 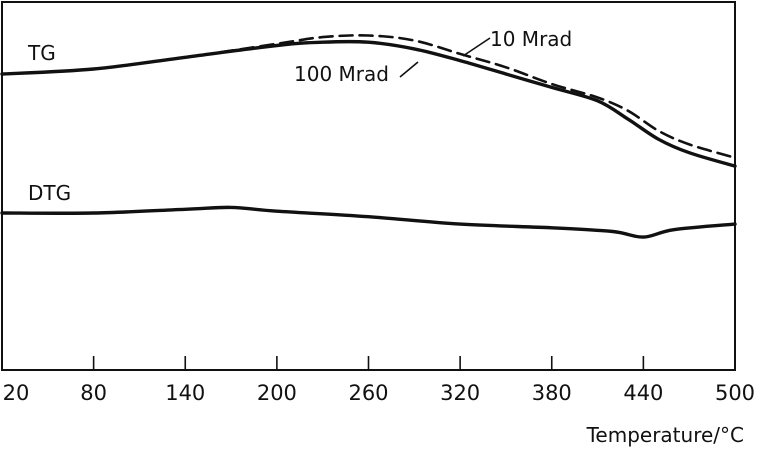 I want to click on dose-100-label: 100 Mrad, so click(x=341, y=74).